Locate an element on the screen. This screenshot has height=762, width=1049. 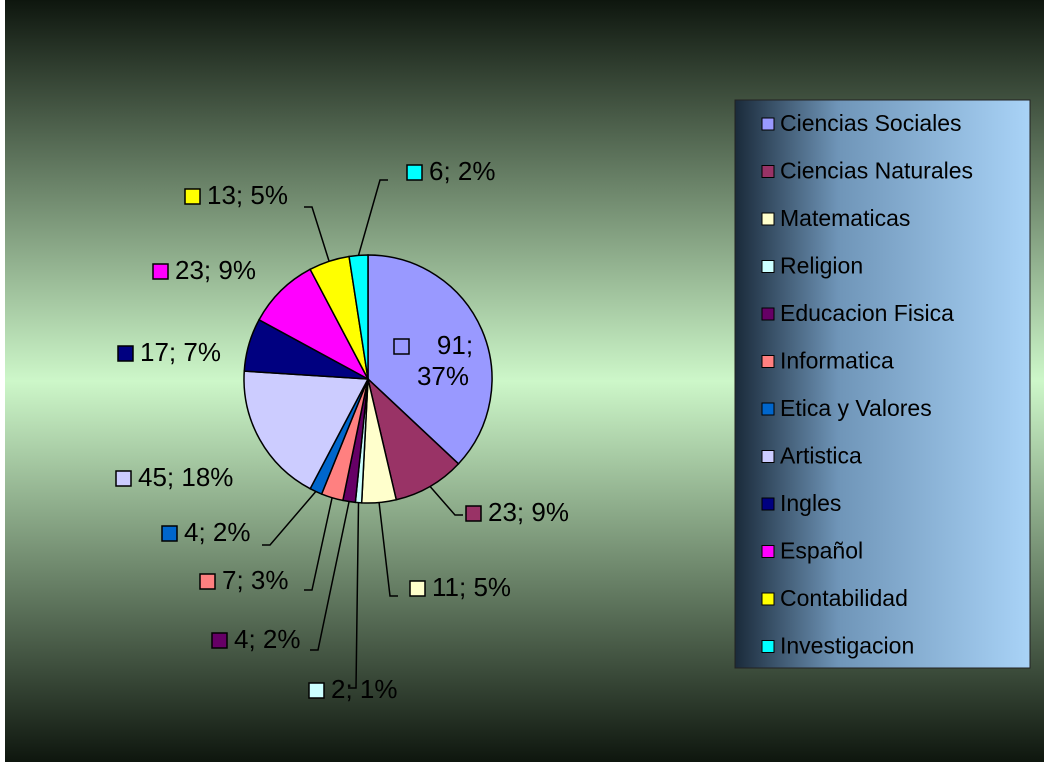
data-label: 17; 7% is located at coordinates (180, 352).